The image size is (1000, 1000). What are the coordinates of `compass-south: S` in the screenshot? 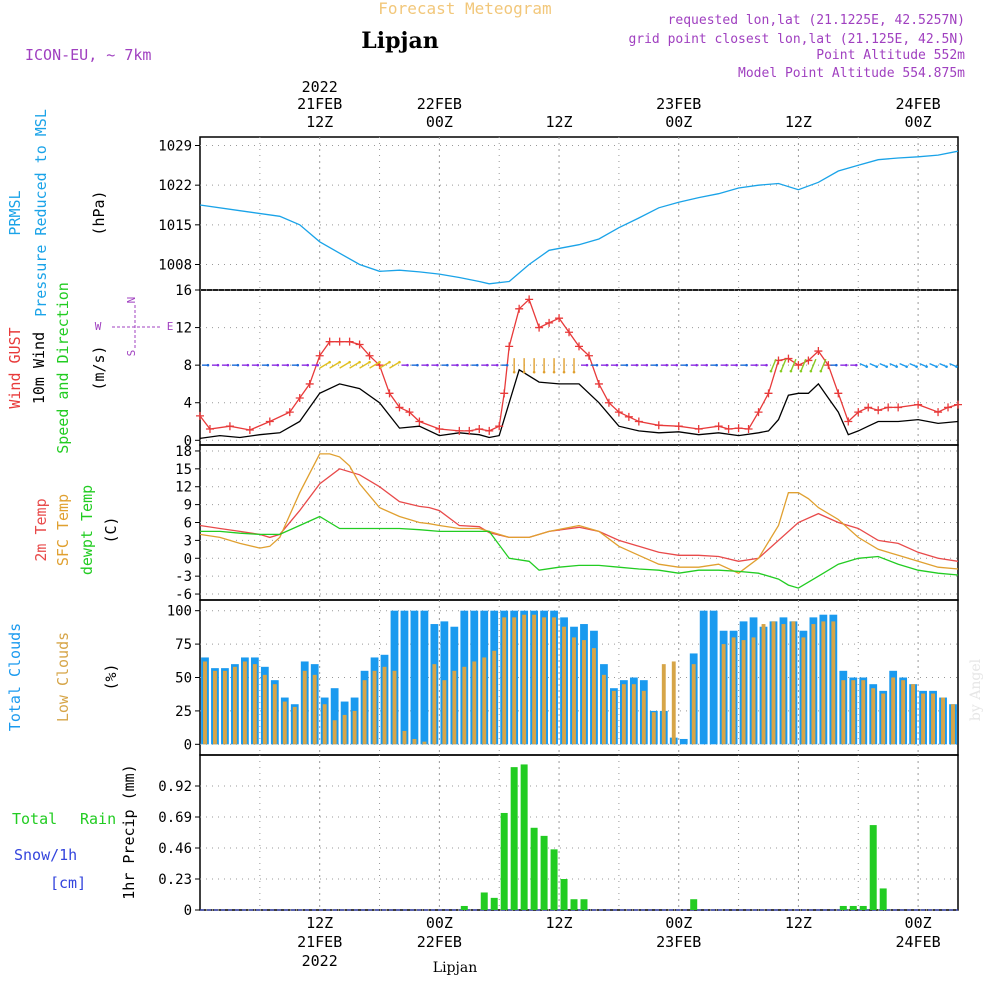 It's located at (131, 353).